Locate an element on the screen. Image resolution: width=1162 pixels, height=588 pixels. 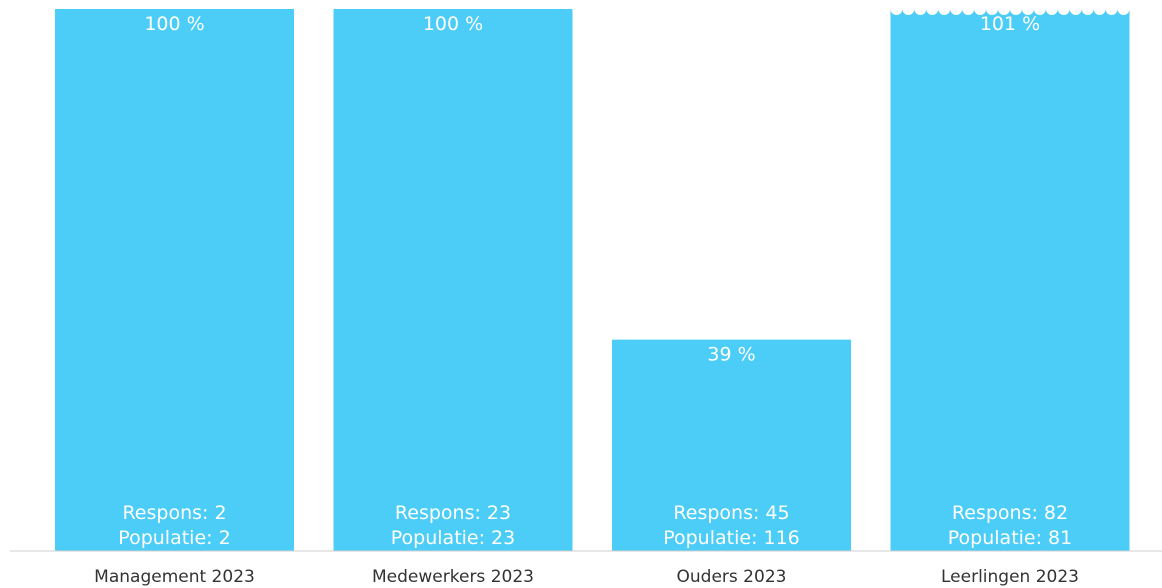
populatie-label: Populatie: 2 is located at coordinates (174, 538).